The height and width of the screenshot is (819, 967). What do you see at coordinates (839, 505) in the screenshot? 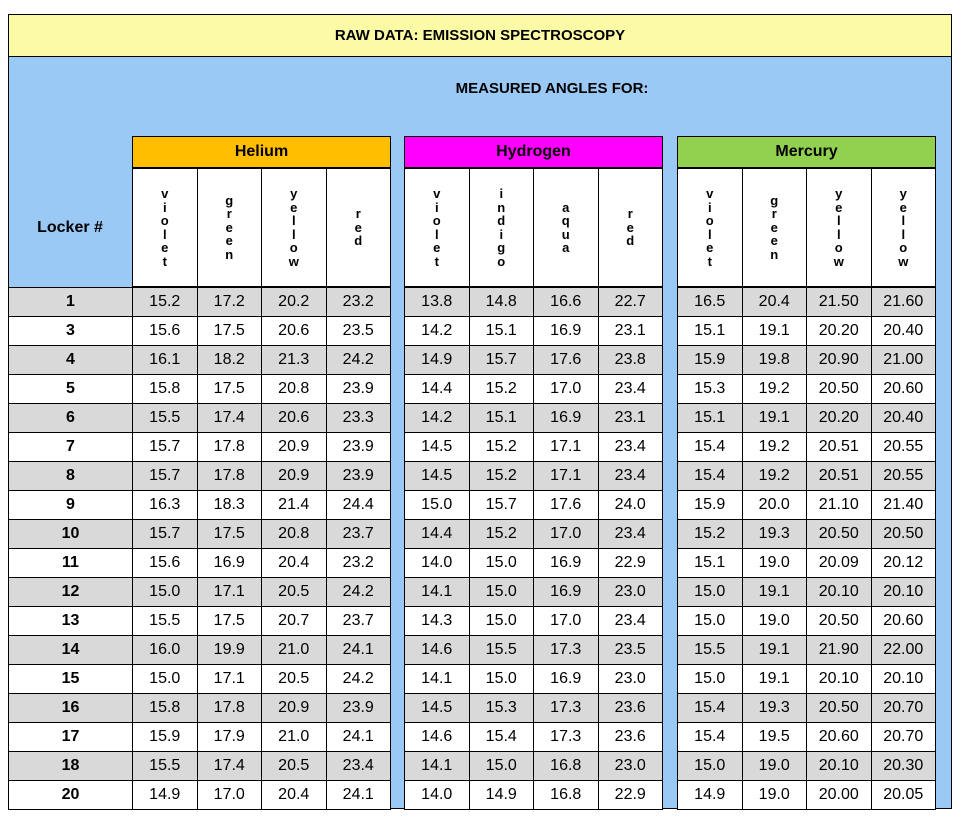
I see `table-cell: 21.10` at bounding box center [839, 505].